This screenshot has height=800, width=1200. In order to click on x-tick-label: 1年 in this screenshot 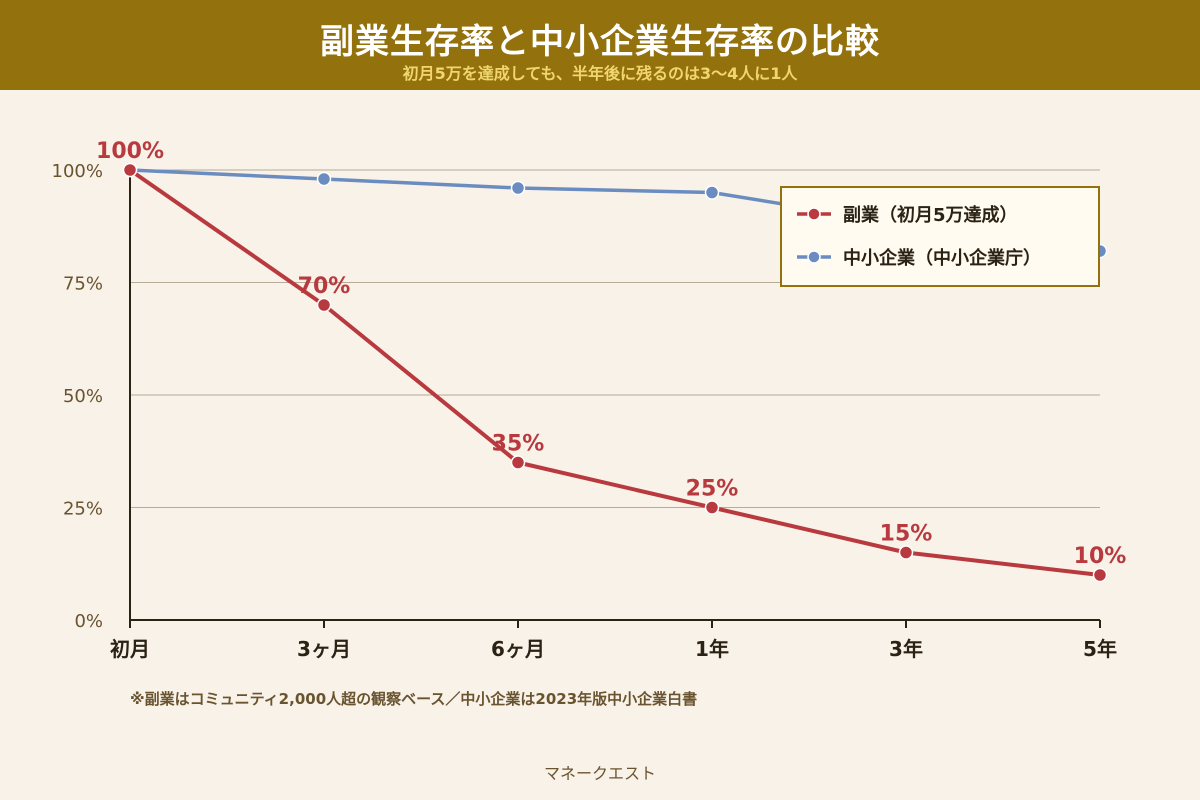, I will do `click(712, 649)`.